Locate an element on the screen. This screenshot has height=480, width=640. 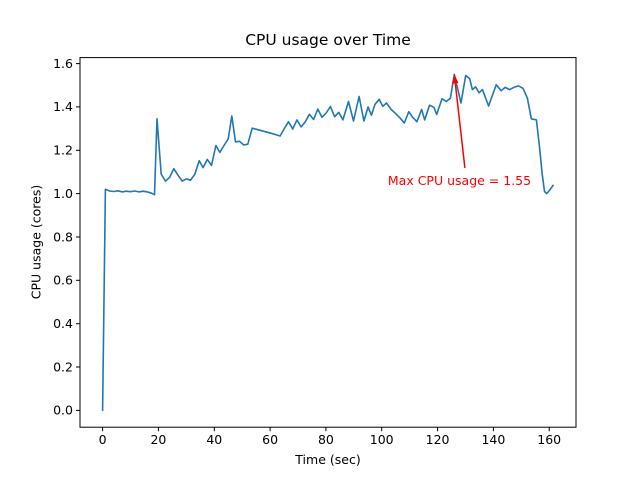
x-tick-label: 60 is located at coordinates (270, 439).